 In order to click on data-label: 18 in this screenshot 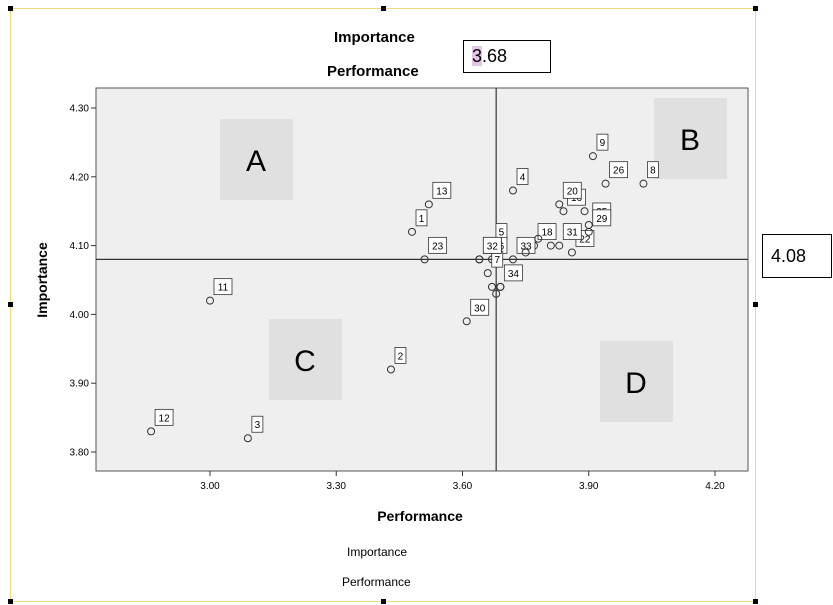, I will do `click(547, 233)`.